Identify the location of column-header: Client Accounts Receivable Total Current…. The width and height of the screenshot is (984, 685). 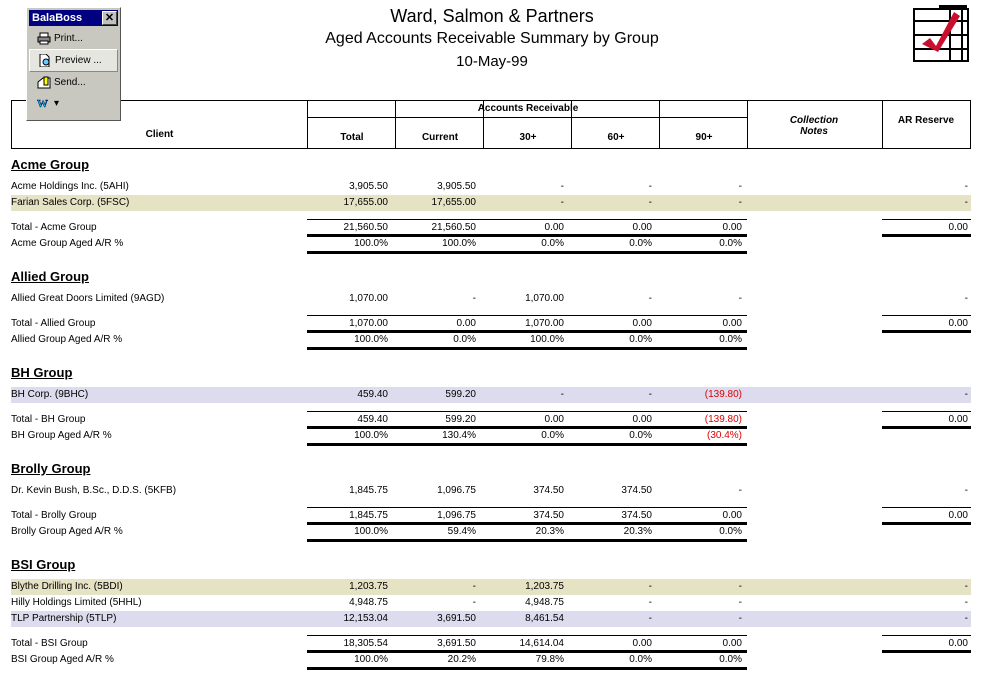
(491, 124).